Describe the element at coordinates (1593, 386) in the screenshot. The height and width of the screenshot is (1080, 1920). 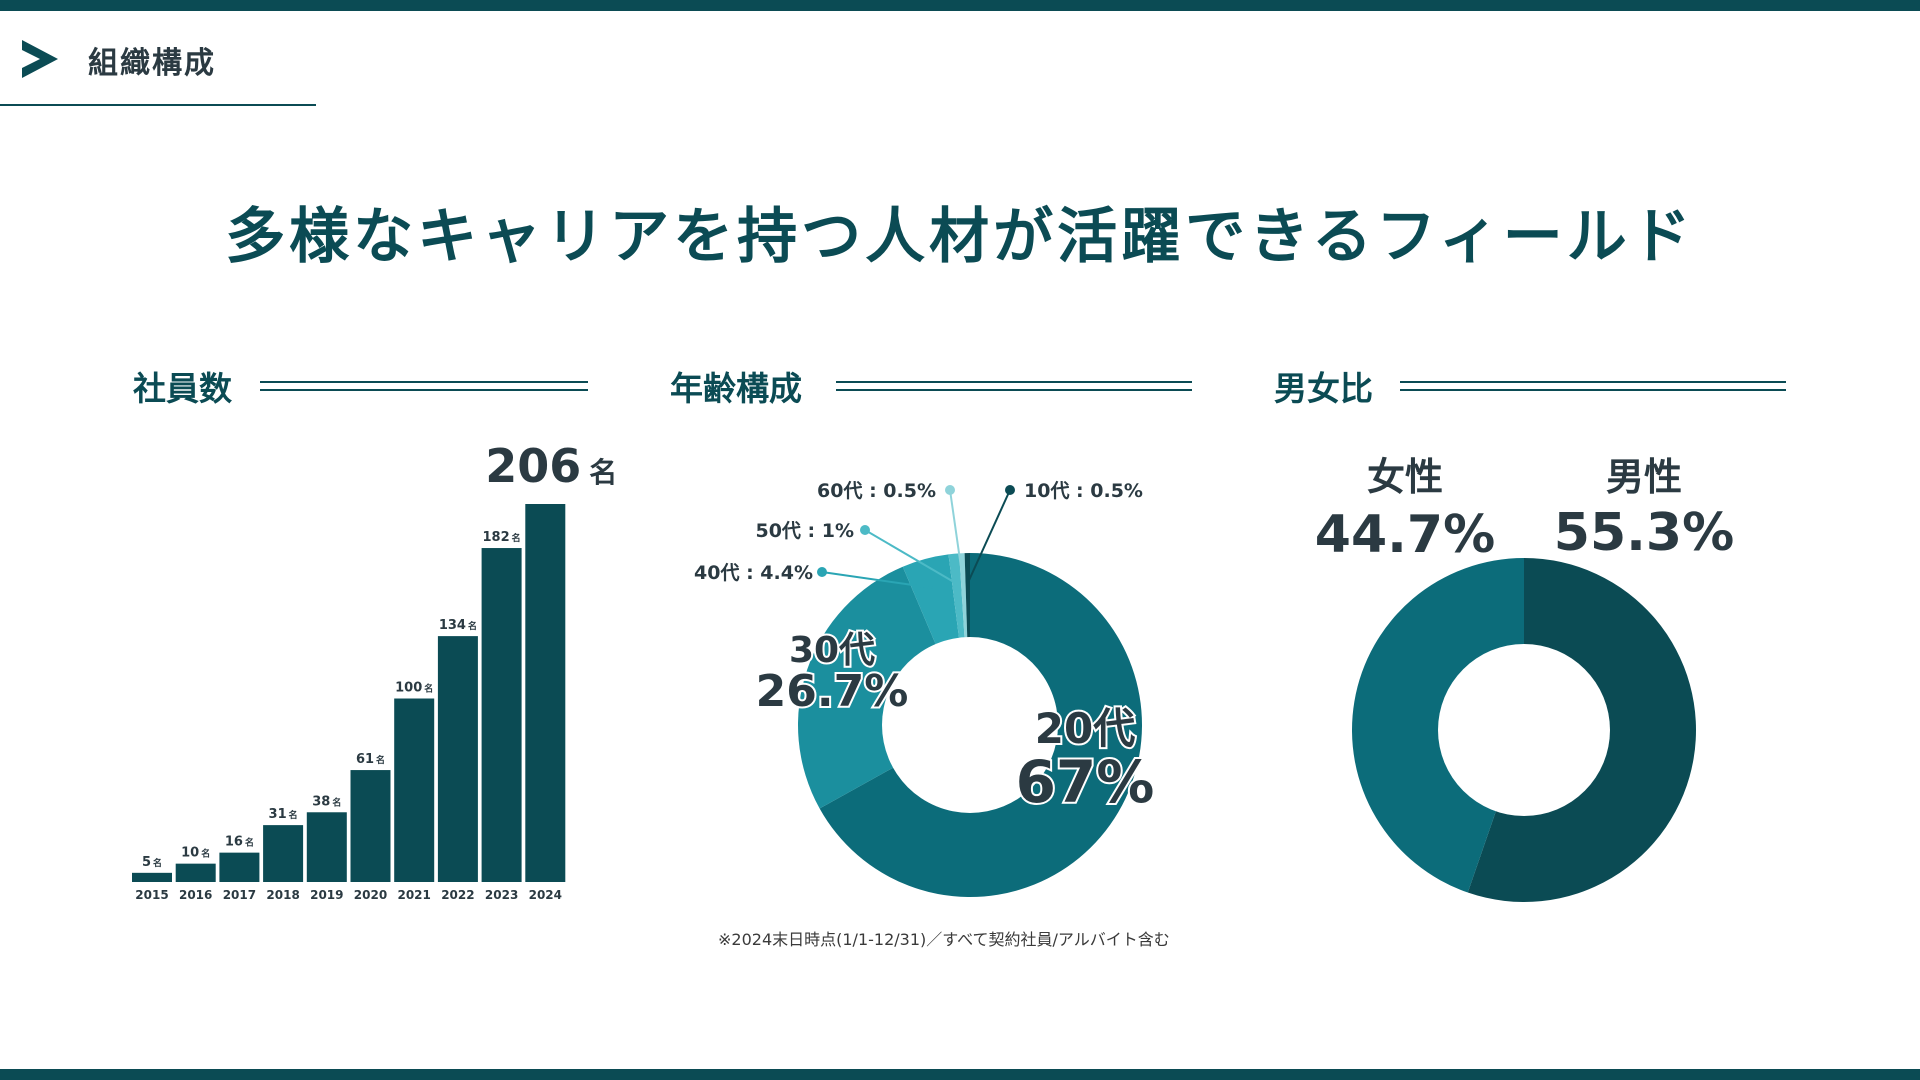
I see `gender-title-rule` at that location.